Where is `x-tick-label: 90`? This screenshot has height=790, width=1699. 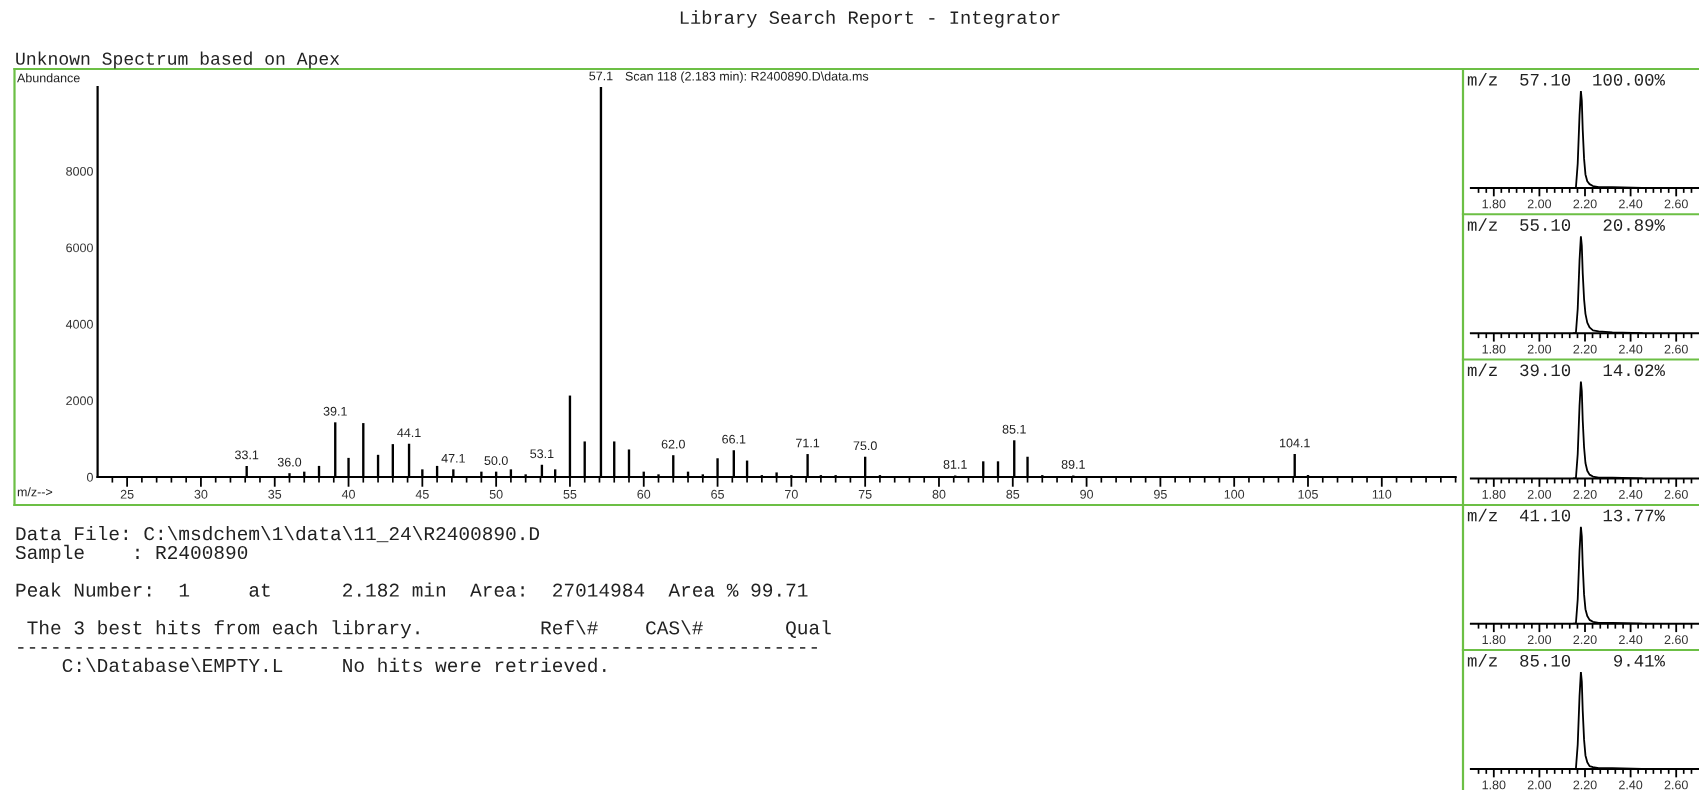
x-tick-label: 90 is located at coordinates (1087, 494).